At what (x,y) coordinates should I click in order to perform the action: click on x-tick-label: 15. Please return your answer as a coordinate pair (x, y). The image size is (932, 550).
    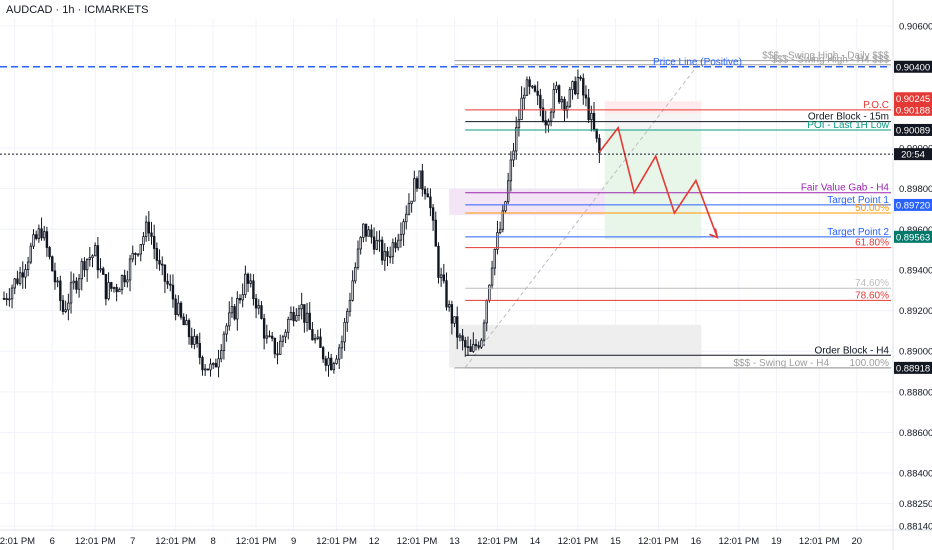
    Looking at the image, I should click on (615, 541).